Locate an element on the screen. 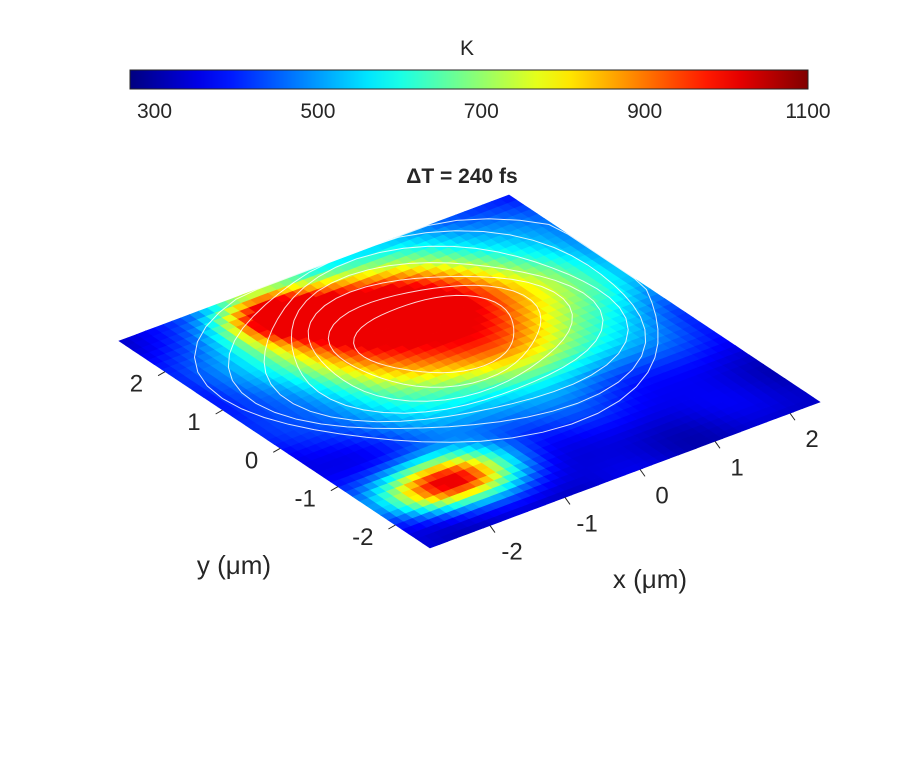 The image size is (904, 774). colorbar-label: K is located at coordinates (467, 48).